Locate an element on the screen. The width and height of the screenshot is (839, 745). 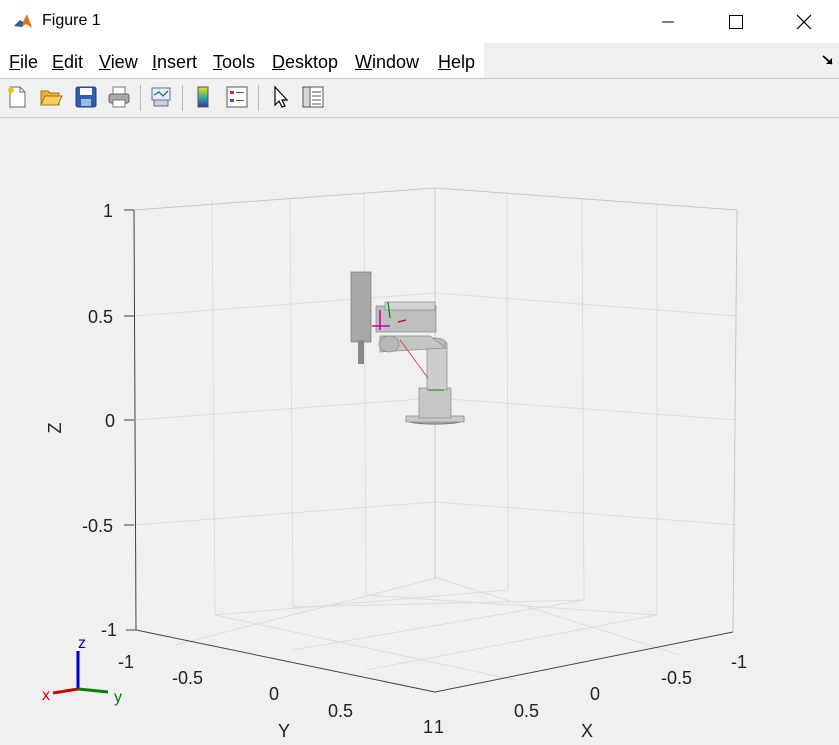
y-tick: -0.5 is located at coordinates (187, 678).